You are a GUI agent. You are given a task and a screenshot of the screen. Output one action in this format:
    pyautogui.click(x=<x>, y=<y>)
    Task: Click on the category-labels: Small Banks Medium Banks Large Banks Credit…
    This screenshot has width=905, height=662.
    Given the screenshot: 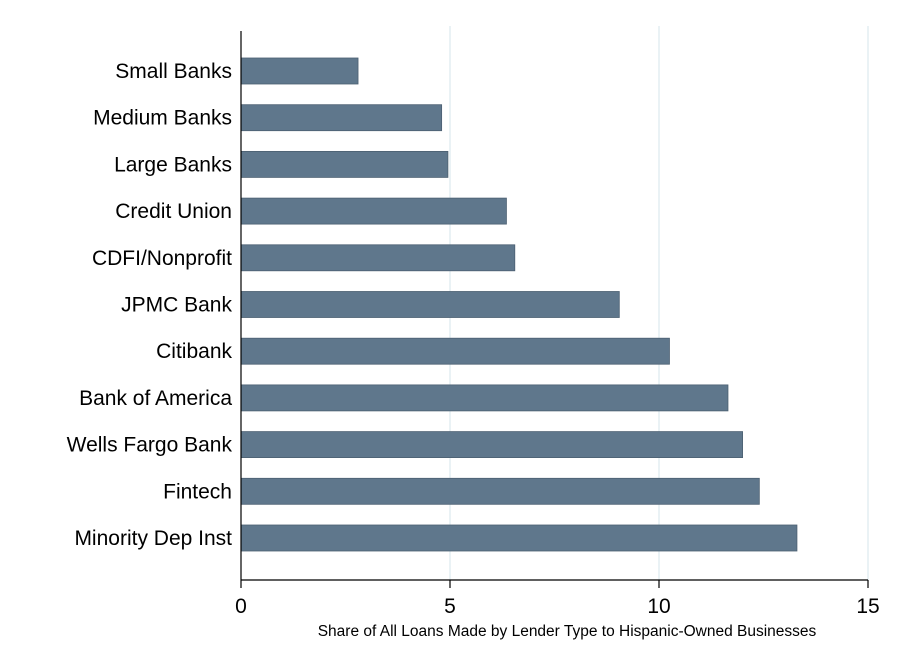 What is the action you would take?
    pyautogui.click(x=150, y=305)
    